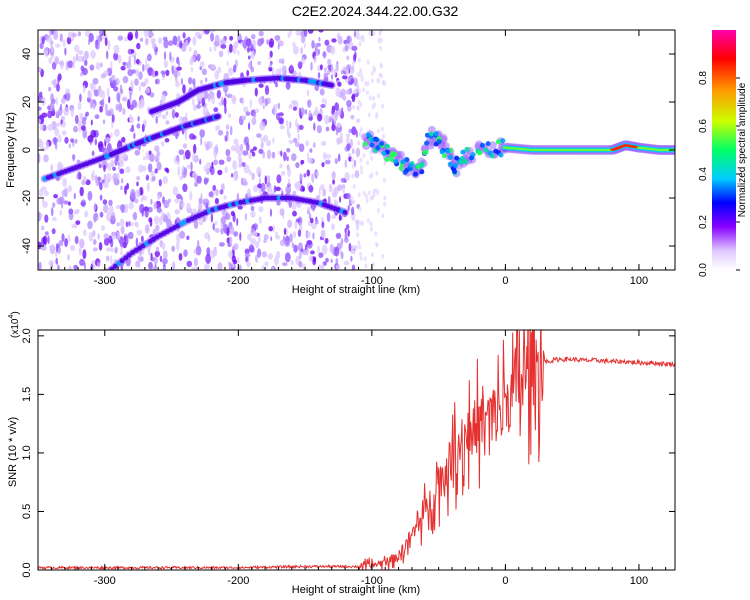  Describe the element at coordinates (27, 198) in the screenshot. I see `y-tick-label: -20` at that location.